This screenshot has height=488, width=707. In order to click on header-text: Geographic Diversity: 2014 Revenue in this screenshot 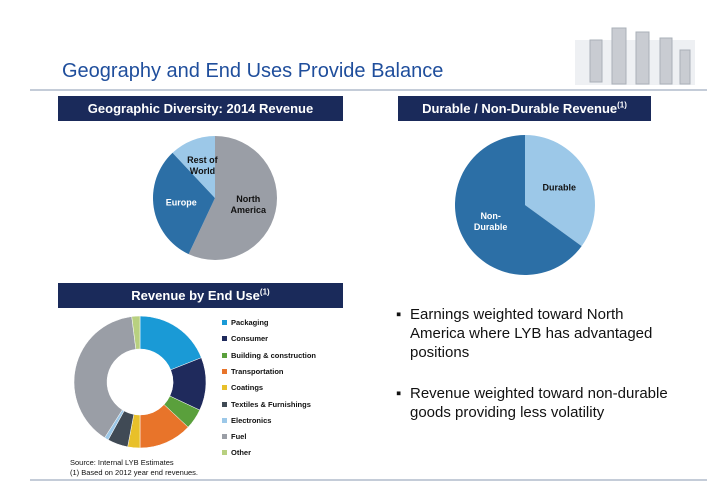, I will do `click(200, 108)`.